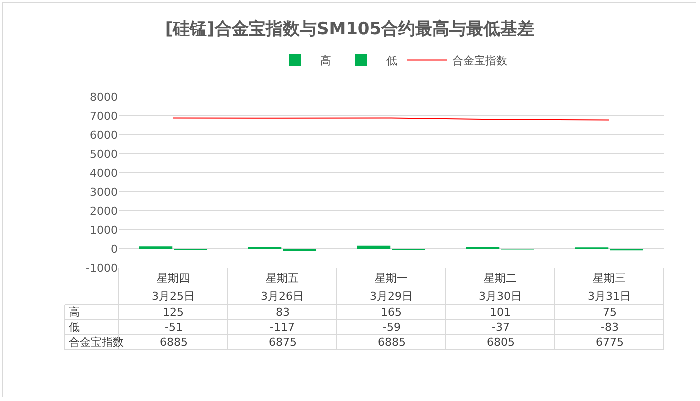 This screenshot has height=401, width=700. Describe the element at coordinates (282, 327) in the screenshot. I see `data-label: -117` at that location.